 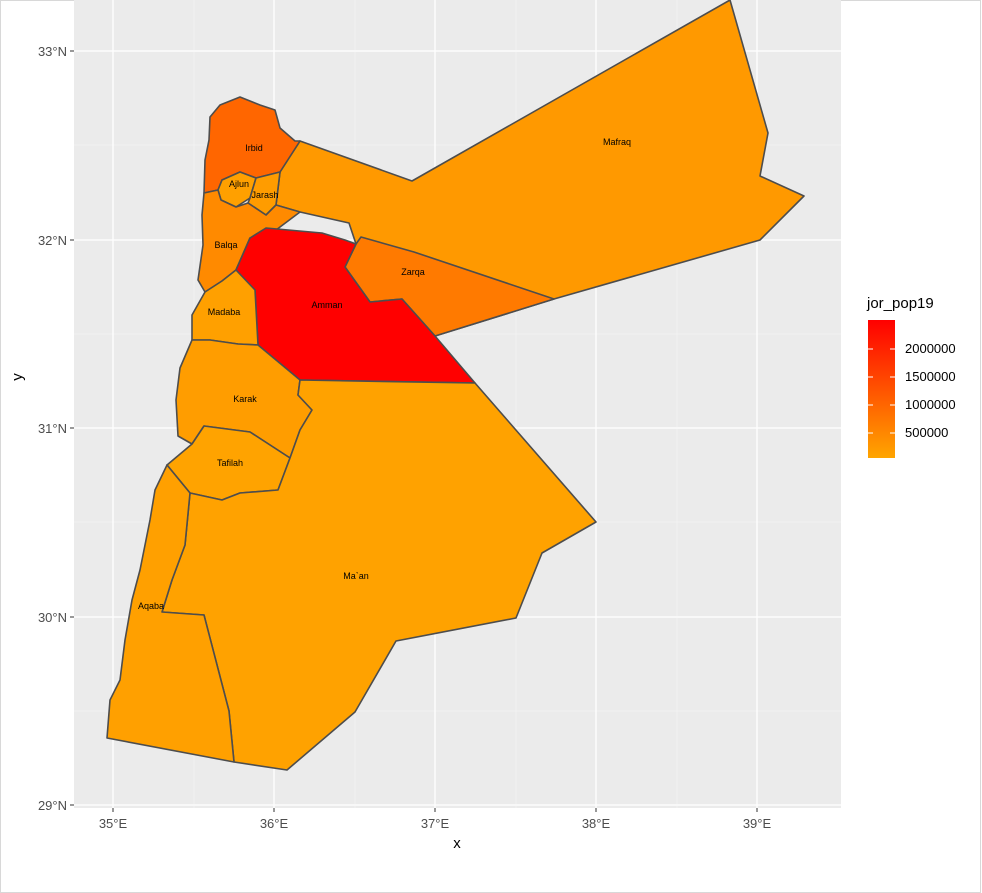 What do you see at coordinates (52, 428) in the screenshot?
I see `y-tick-label: 31°N` at bounding box center [52, 428].